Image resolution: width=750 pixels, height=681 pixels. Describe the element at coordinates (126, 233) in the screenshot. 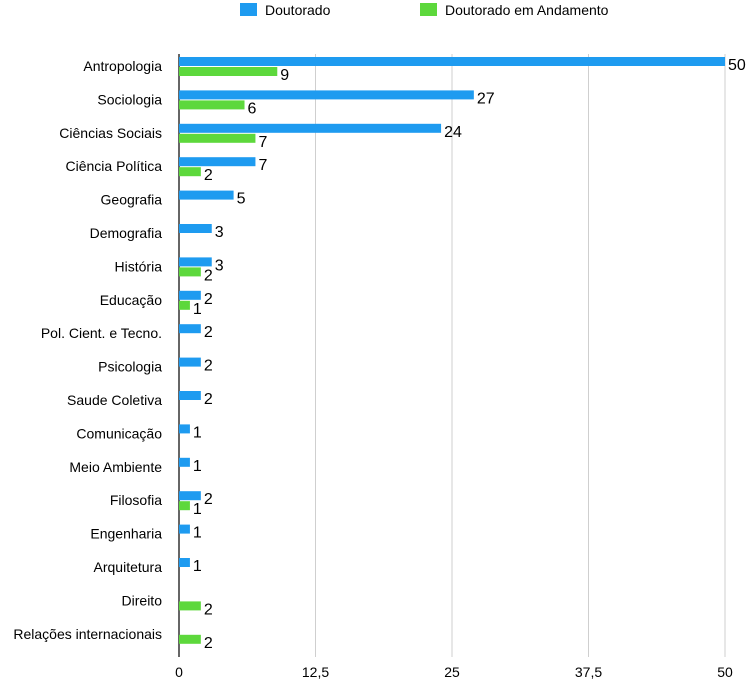

I see `category-label: Demografia` at that location.